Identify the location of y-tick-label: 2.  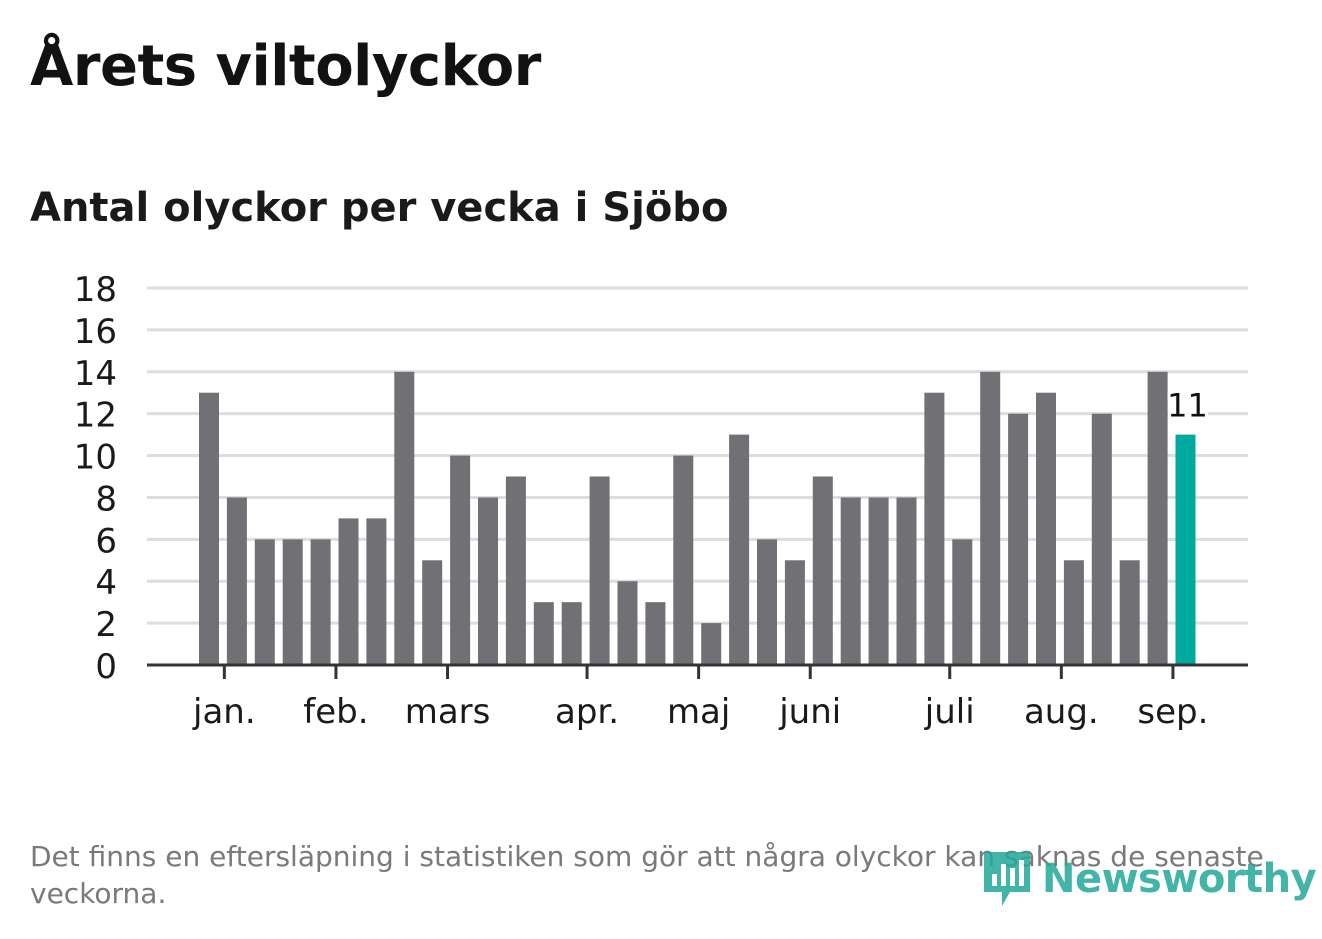
(106, 625).